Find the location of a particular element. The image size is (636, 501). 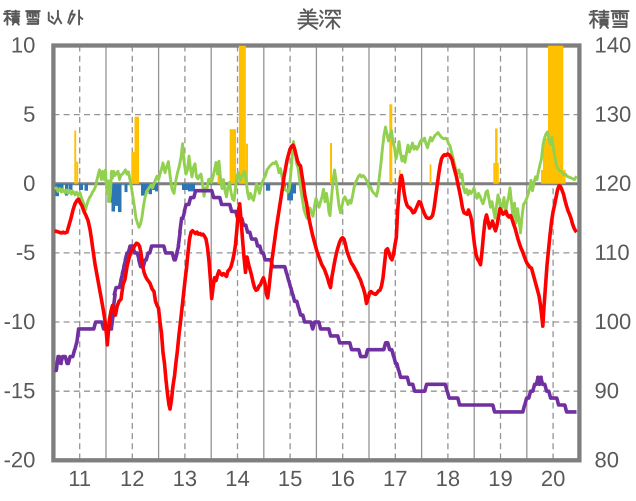

svg-text: 13 is located at coordinates (185, 478).